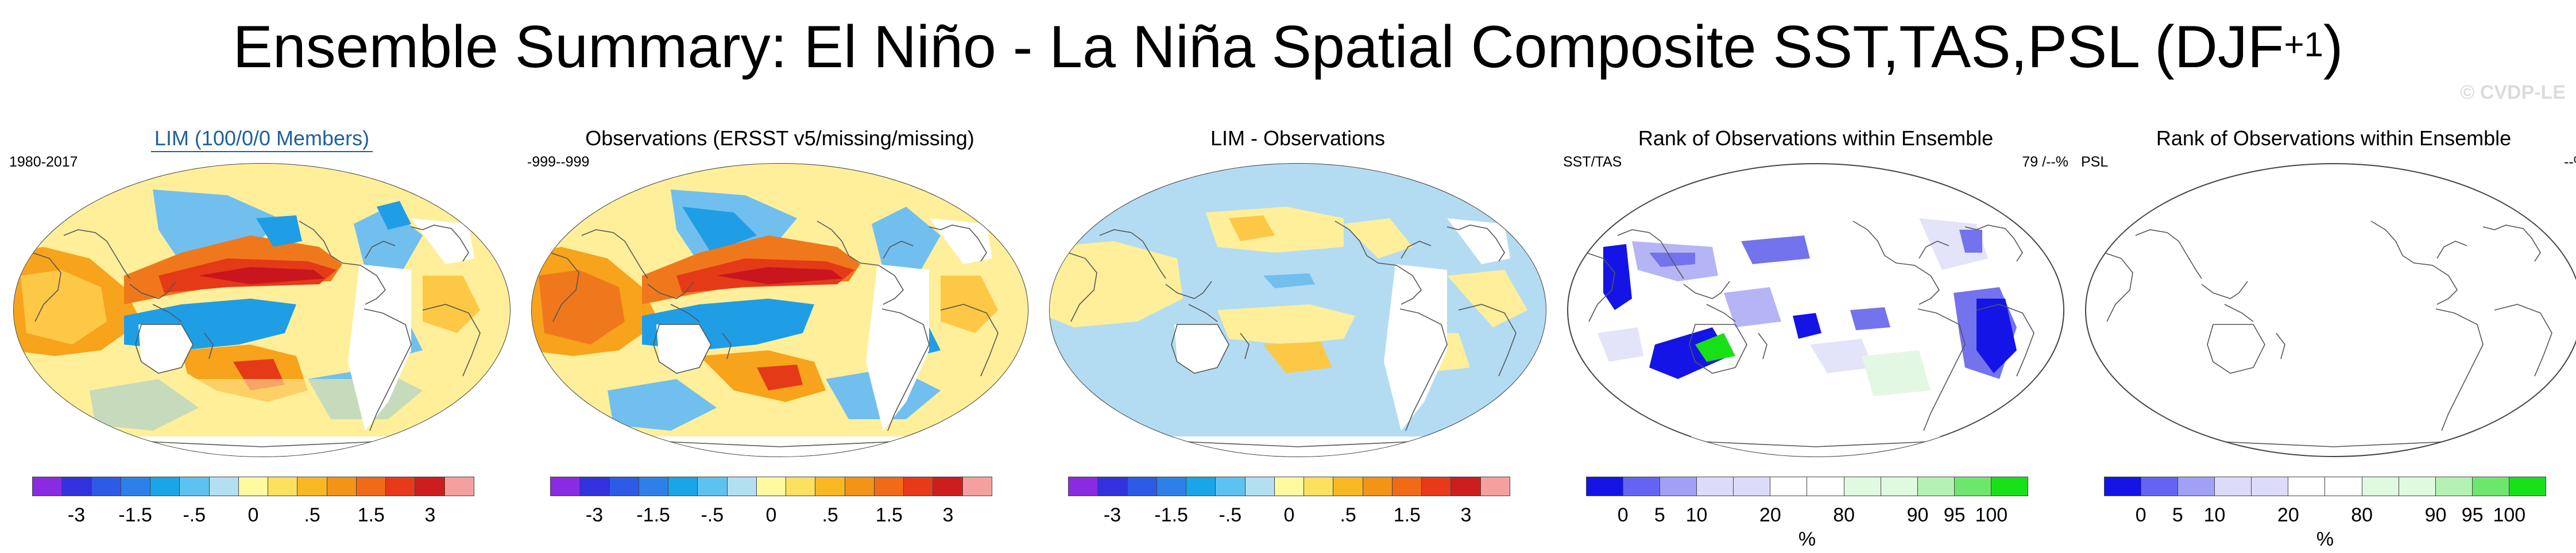 The height and width of the screenshot is (553, 2576). Describe the element at coordinates (1297, 310) in the screenshot. I see `difference-map` at that location.